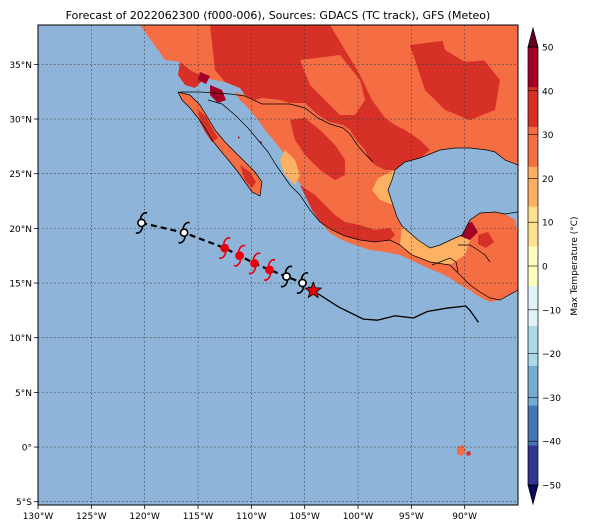 The height and width of the screenshot is (529, 592). Describe the element at coordinates (551, 399) in the screenshot. I see `colorbar-tick-label: −30` at that location.